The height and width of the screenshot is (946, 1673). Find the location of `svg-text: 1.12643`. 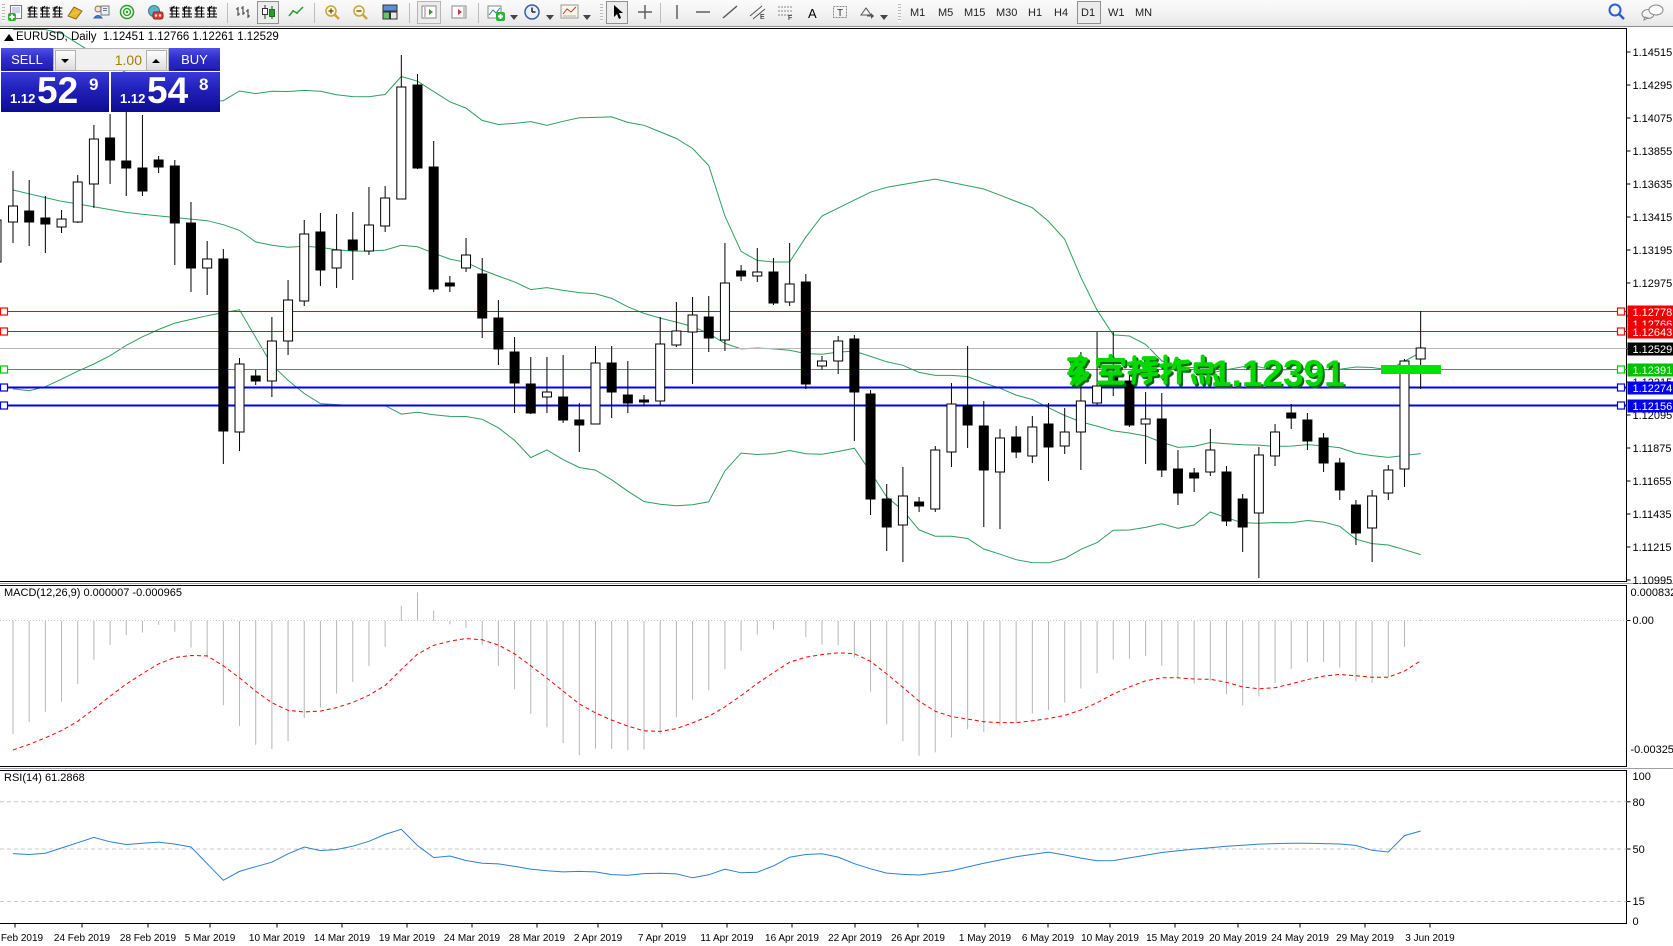

svg-text: 1.12643 is located at coordinates (1653, 333).